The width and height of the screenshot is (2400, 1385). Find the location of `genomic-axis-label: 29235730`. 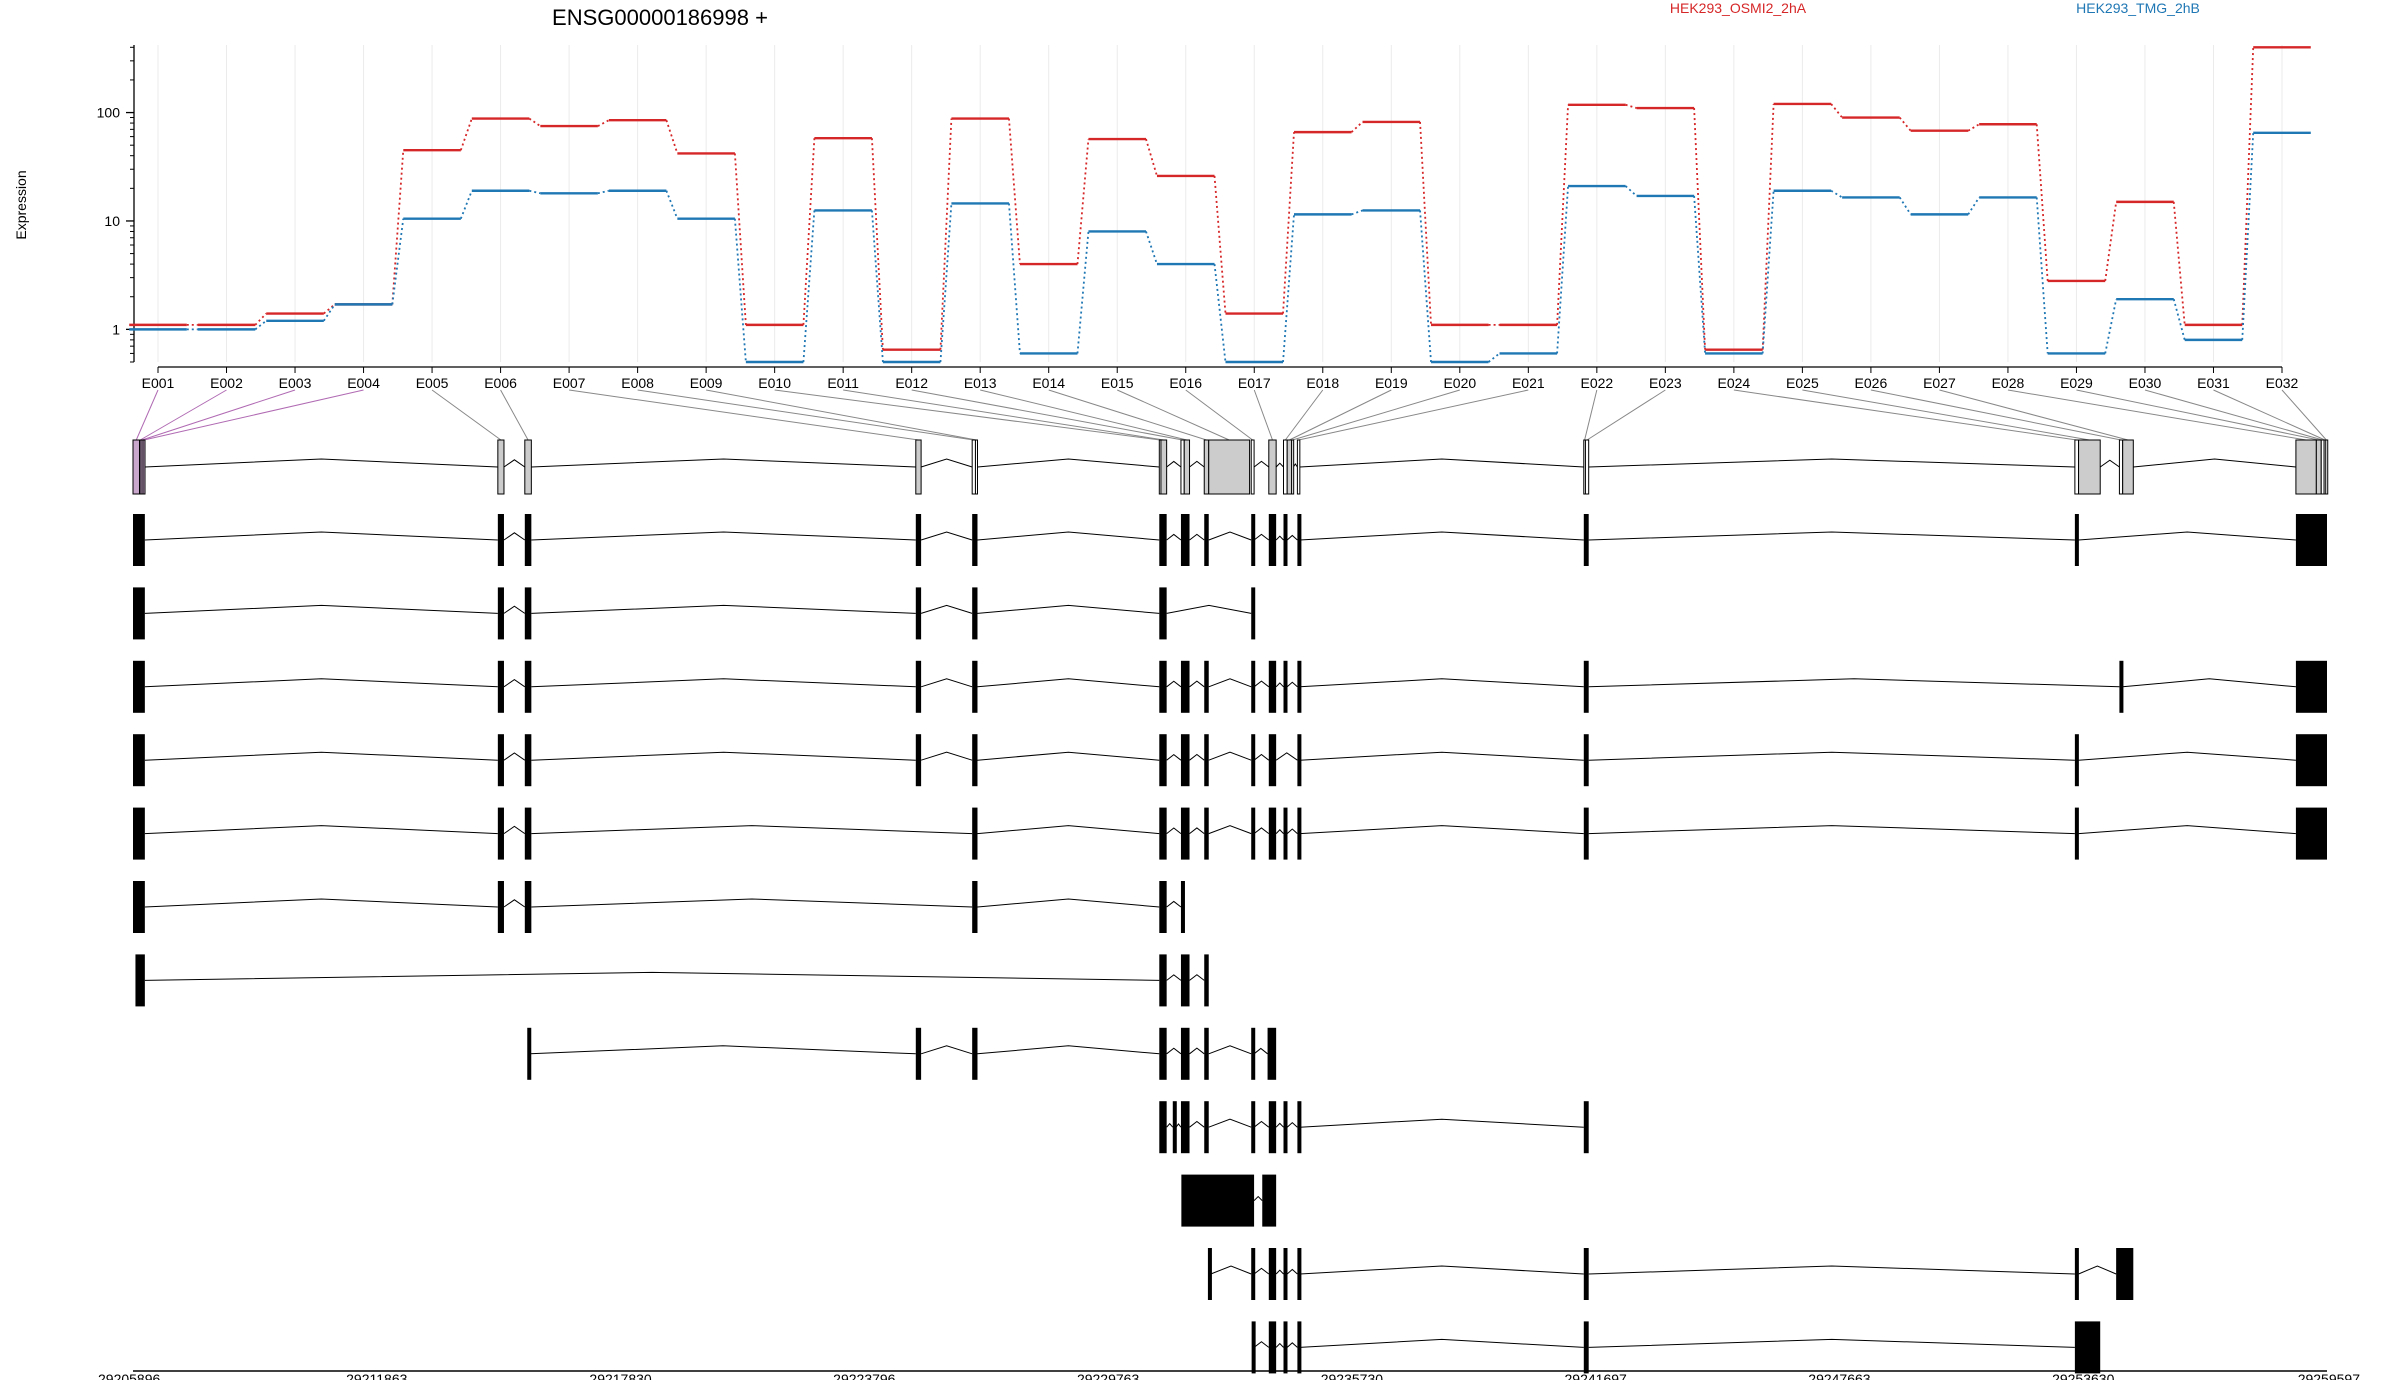

genomic-axis-label: 29235730 is located at coordinates (1352, 1375).